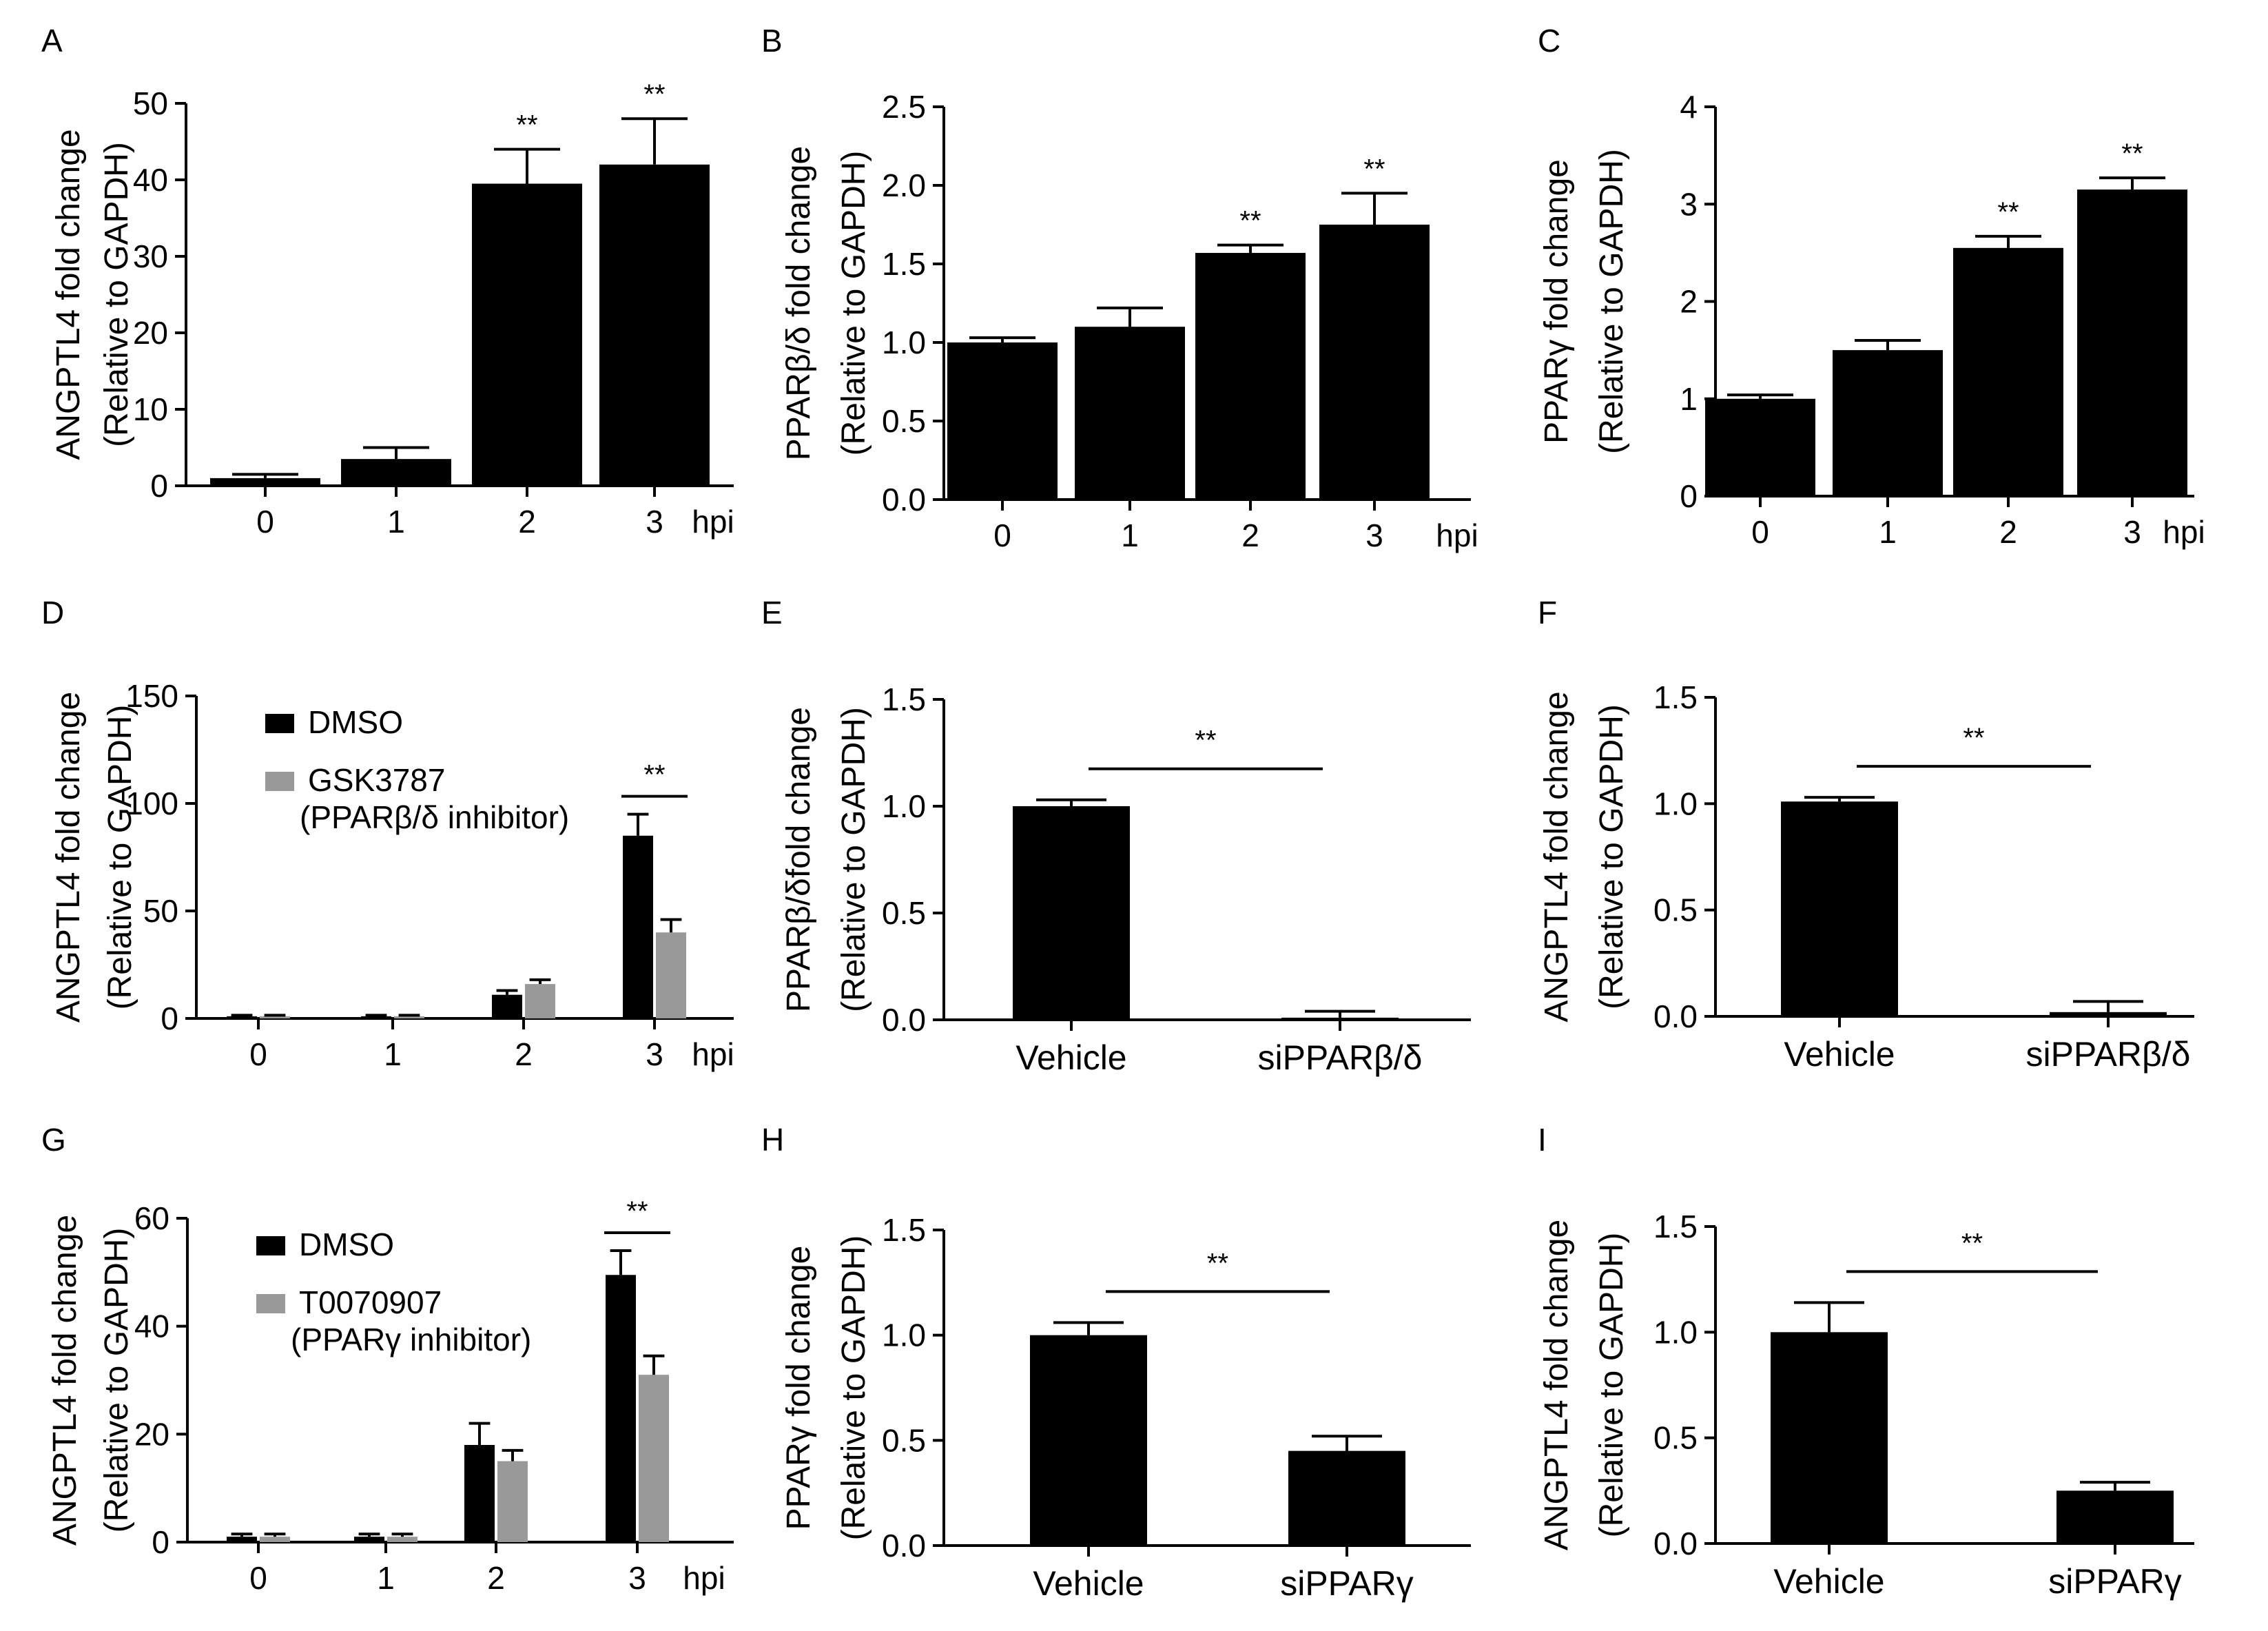  Describe the element at coordinates (799, 859) in the screenshot. I see `y-axis-label: PPARβ/δfold change` at that location.